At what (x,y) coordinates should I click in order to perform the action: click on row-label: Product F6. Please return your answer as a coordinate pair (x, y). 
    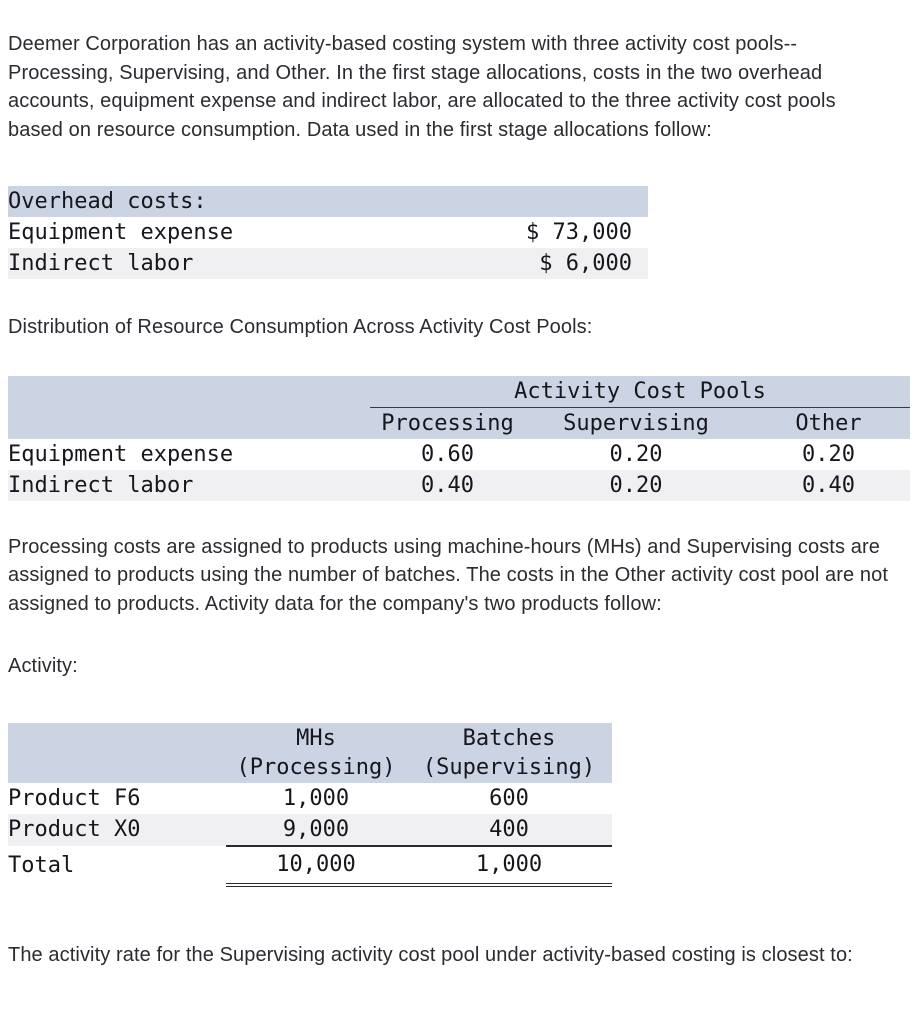
    Looking at the image, I should click on (74, 798).